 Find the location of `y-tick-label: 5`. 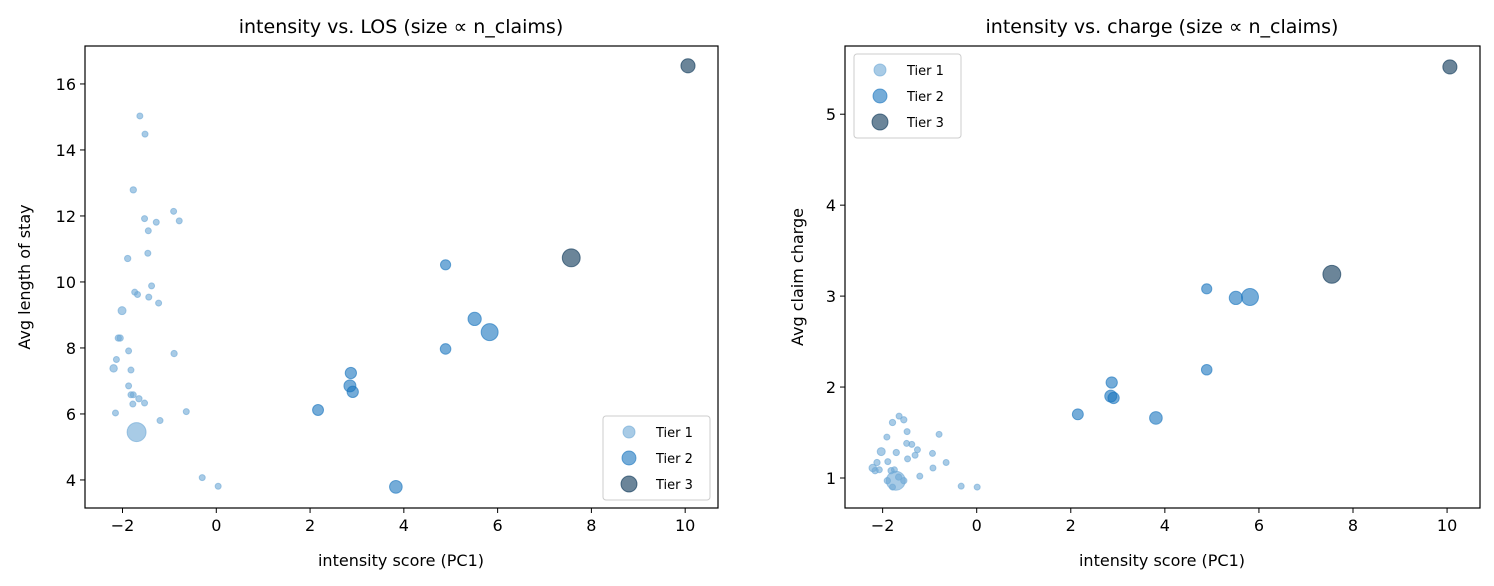

y-tick-label: 5 is located at coordinates (831, 114).